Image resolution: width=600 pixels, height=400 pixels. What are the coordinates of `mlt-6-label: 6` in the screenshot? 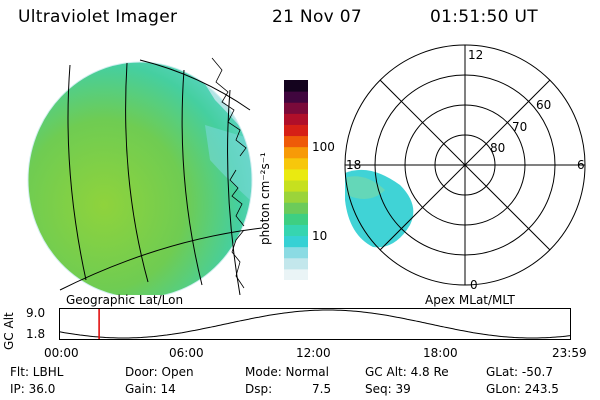 It's located at (581, 165).